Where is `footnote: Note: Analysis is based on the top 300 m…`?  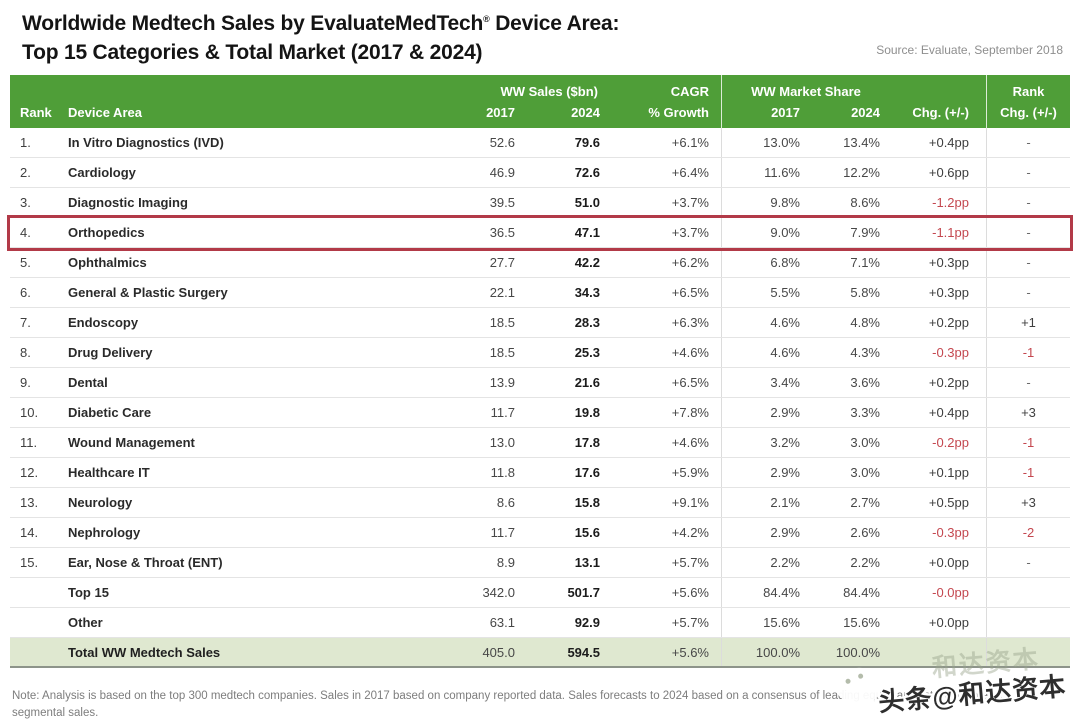
footnote: Note: Analysis is based on the top 300 m… is located at coordinates (532, 705).